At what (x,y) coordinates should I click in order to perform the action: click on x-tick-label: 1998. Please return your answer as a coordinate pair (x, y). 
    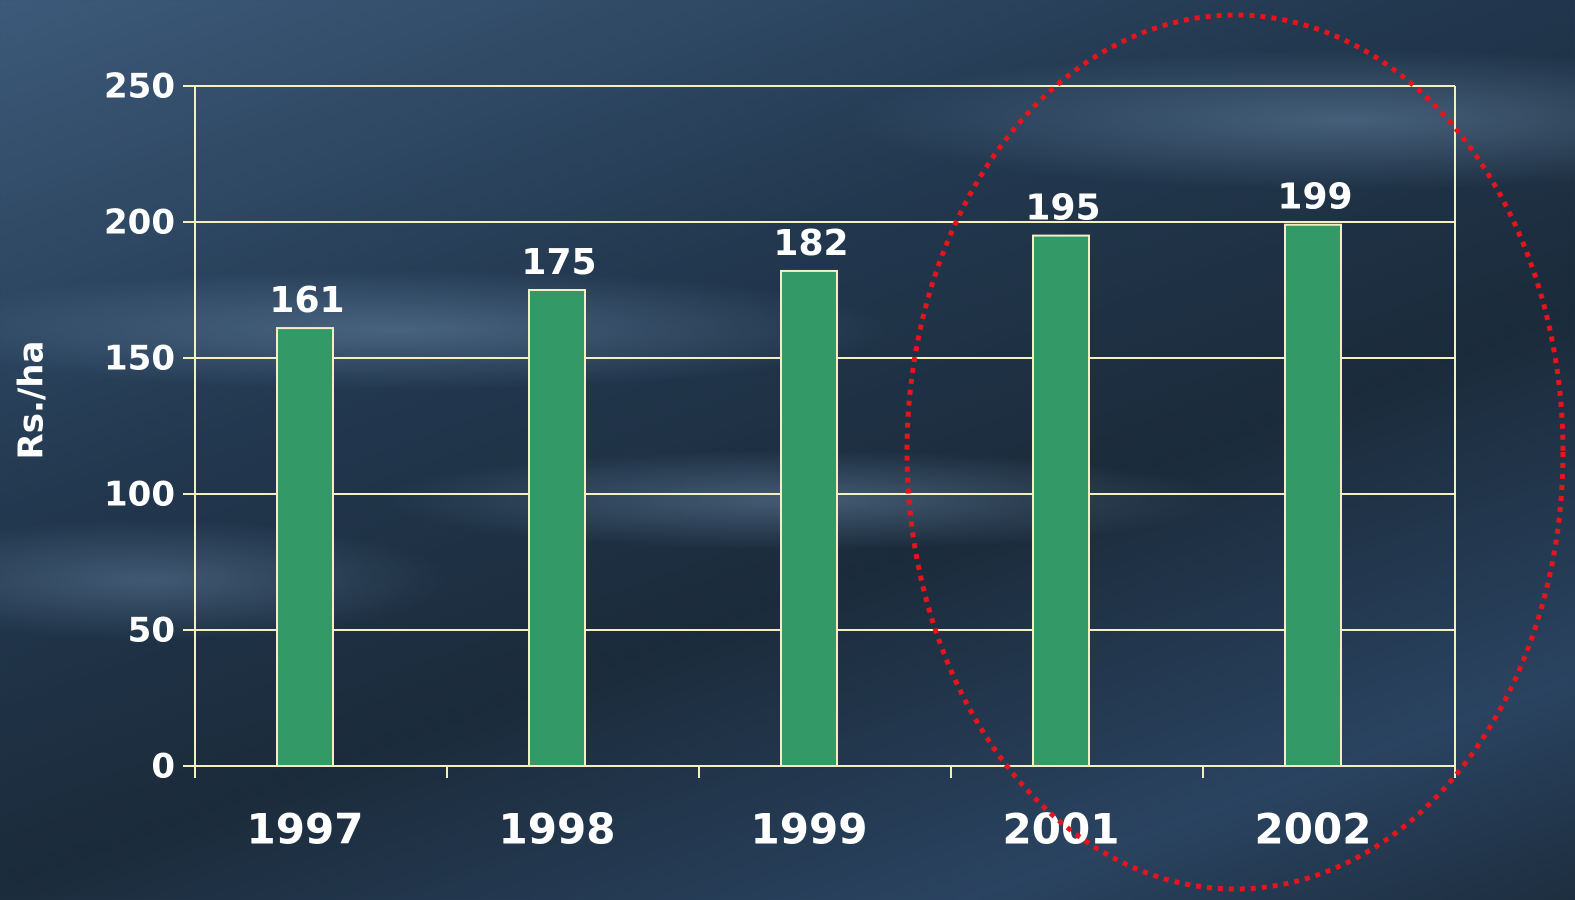
    Looking at the image, I should click on (557, 829).